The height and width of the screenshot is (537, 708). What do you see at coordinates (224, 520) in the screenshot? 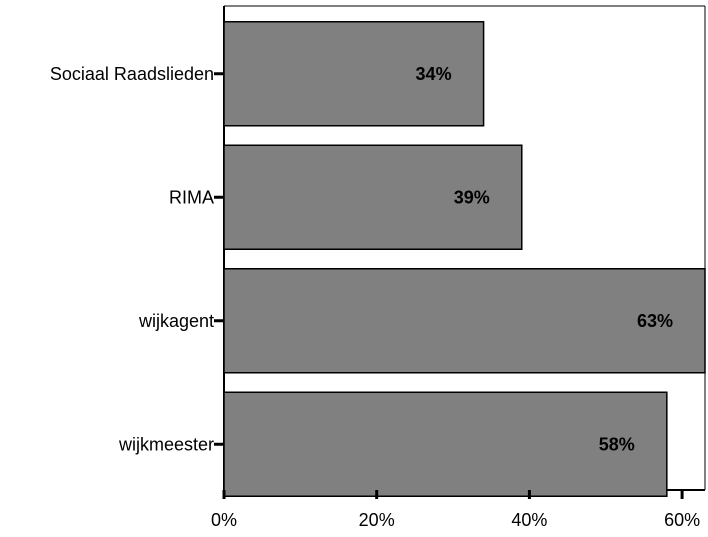
I see `x-tick-label: 0%` at bounding box center [224, 520].